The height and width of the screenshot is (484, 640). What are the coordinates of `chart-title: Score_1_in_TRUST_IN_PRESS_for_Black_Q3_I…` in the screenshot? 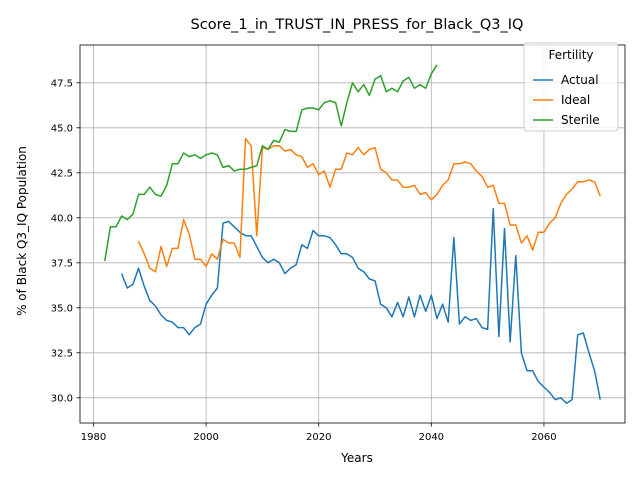 It's located at (357, 25).